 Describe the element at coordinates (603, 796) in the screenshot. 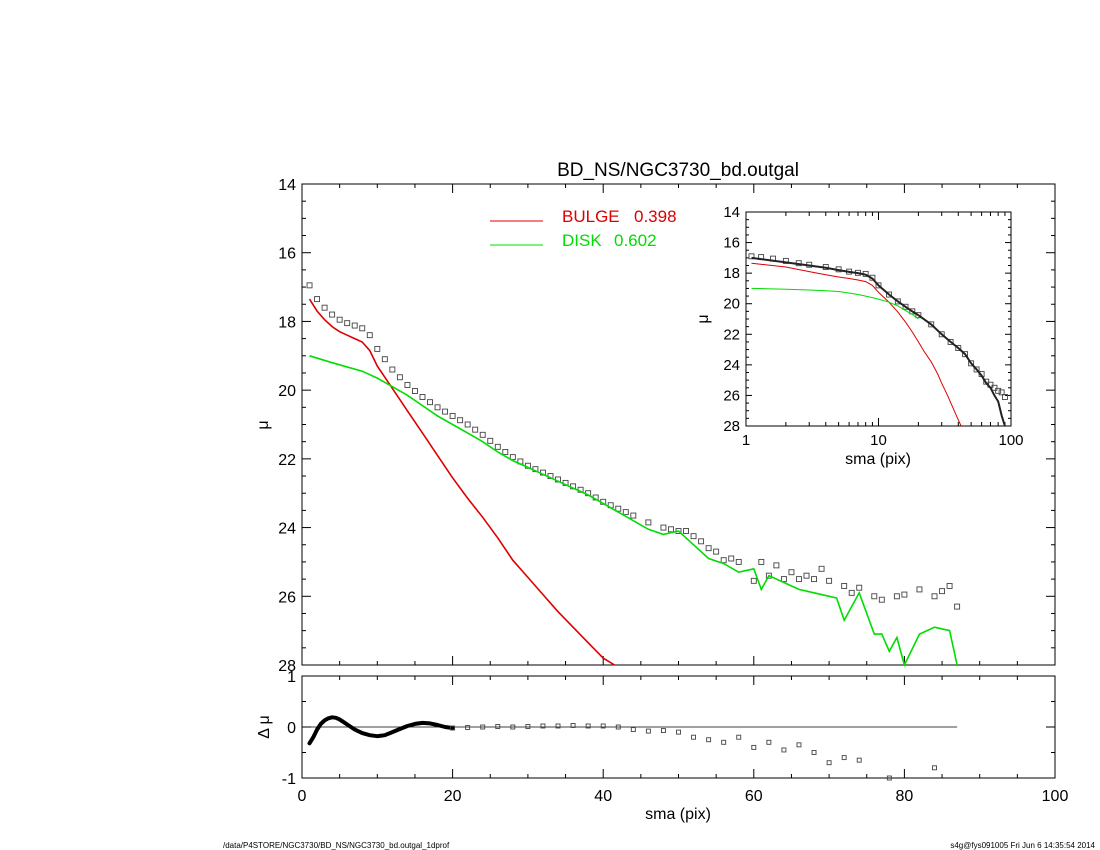

I see `residual-x-tick-label: 40` at that location.